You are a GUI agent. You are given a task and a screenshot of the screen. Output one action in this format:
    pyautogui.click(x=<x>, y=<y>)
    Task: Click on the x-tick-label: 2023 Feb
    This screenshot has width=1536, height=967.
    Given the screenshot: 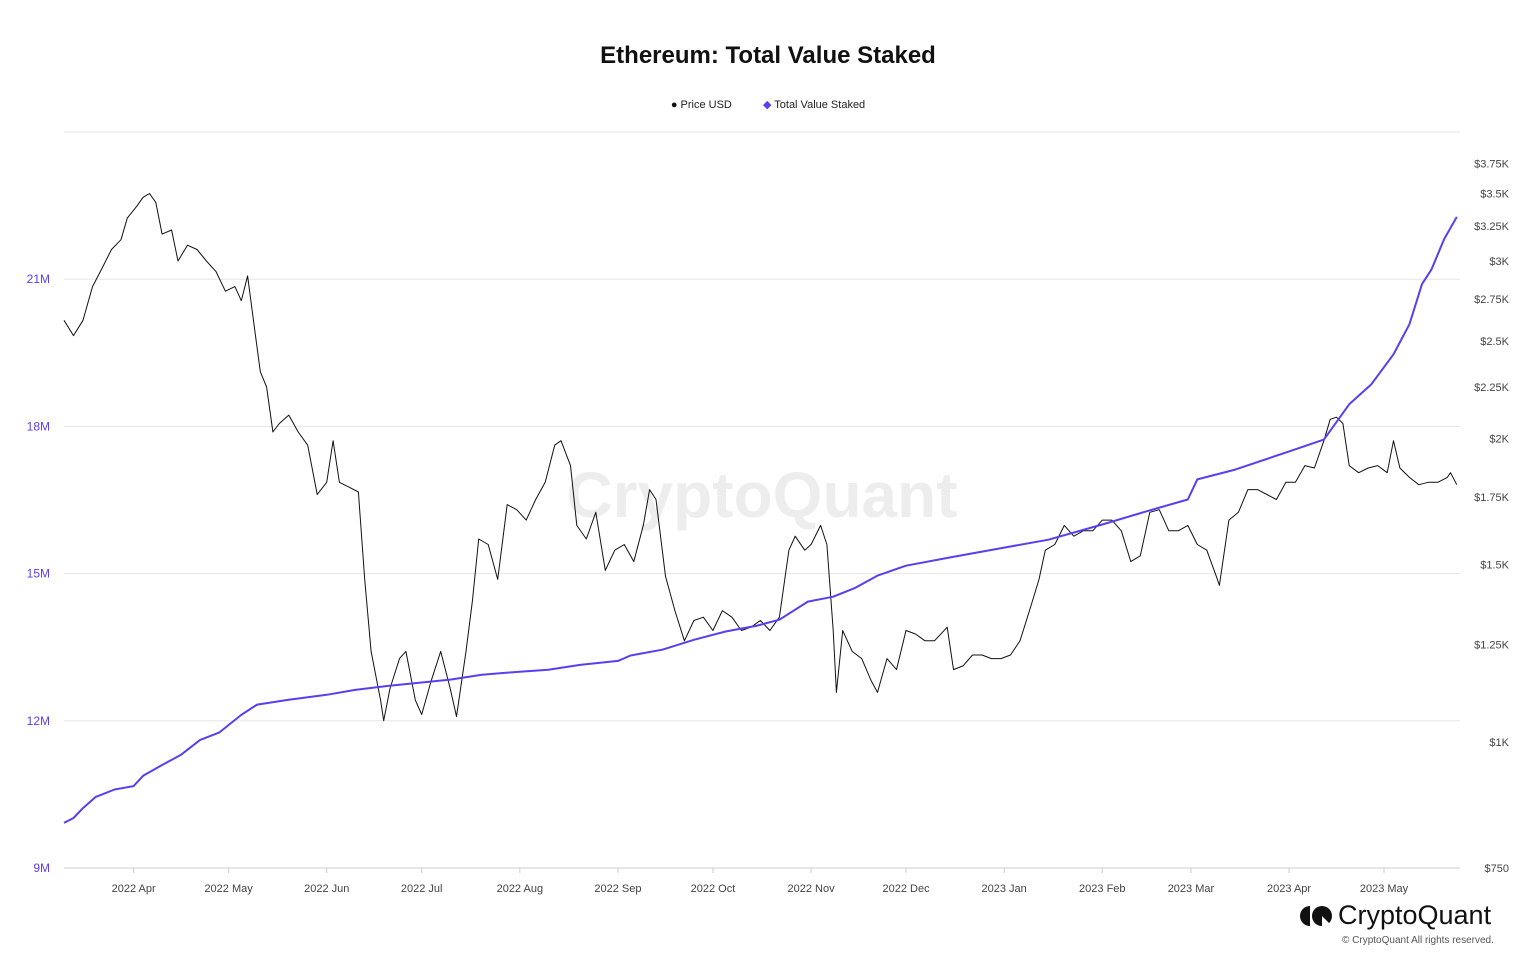 What is the action you would take?
    pyautogui.click(x=1102, y=889)
    